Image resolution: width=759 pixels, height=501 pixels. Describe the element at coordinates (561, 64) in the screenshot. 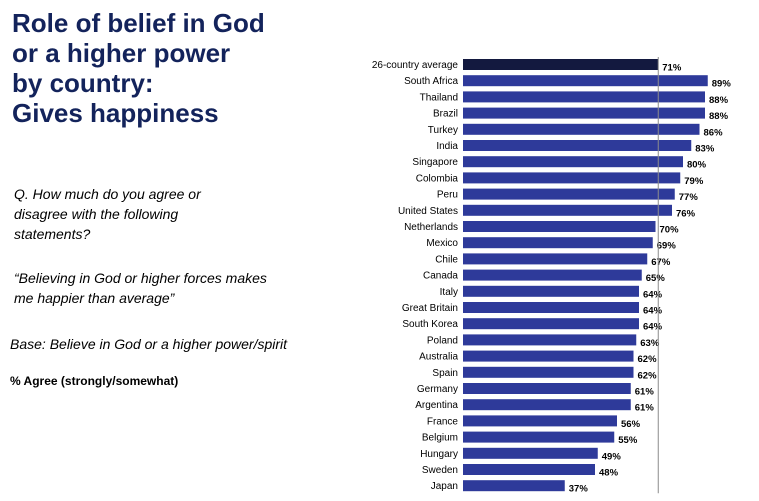

I see `average-bar` at that location.